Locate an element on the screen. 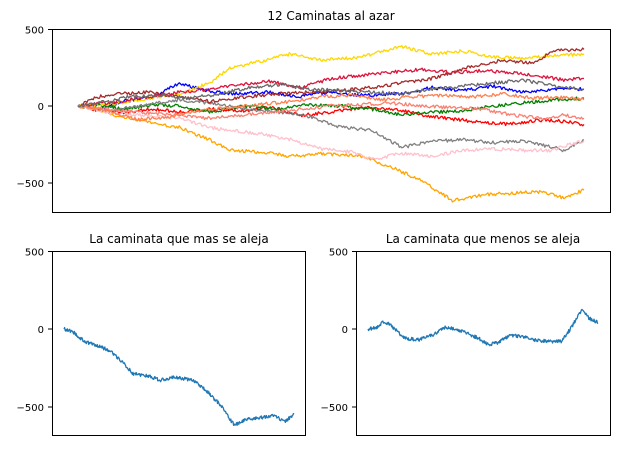 The image size is (619, 449). chart-title-bottom-left: La caminata que mas se aleja is located at coordinates (178, 239).